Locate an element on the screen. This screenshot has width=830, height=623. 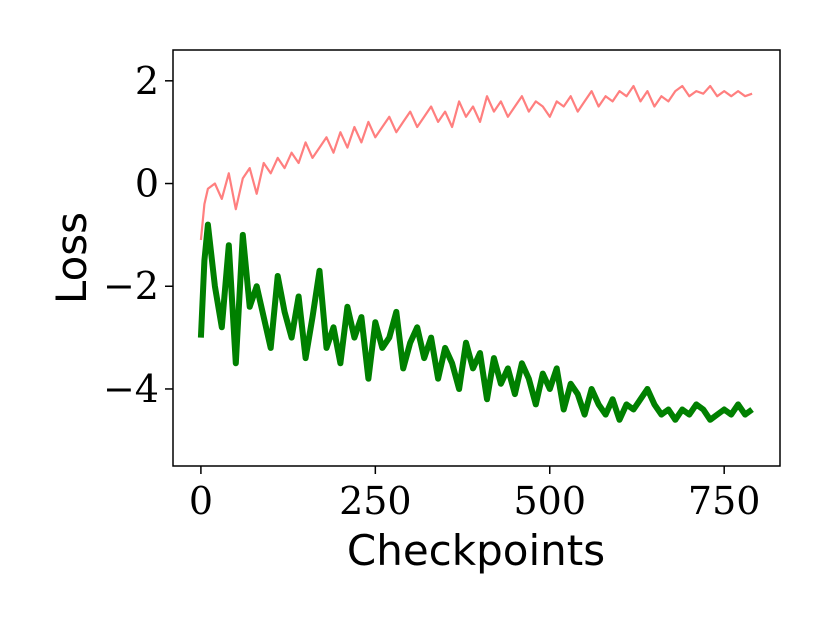
y-tick-label: 2 is located at coordinates (147, 81).